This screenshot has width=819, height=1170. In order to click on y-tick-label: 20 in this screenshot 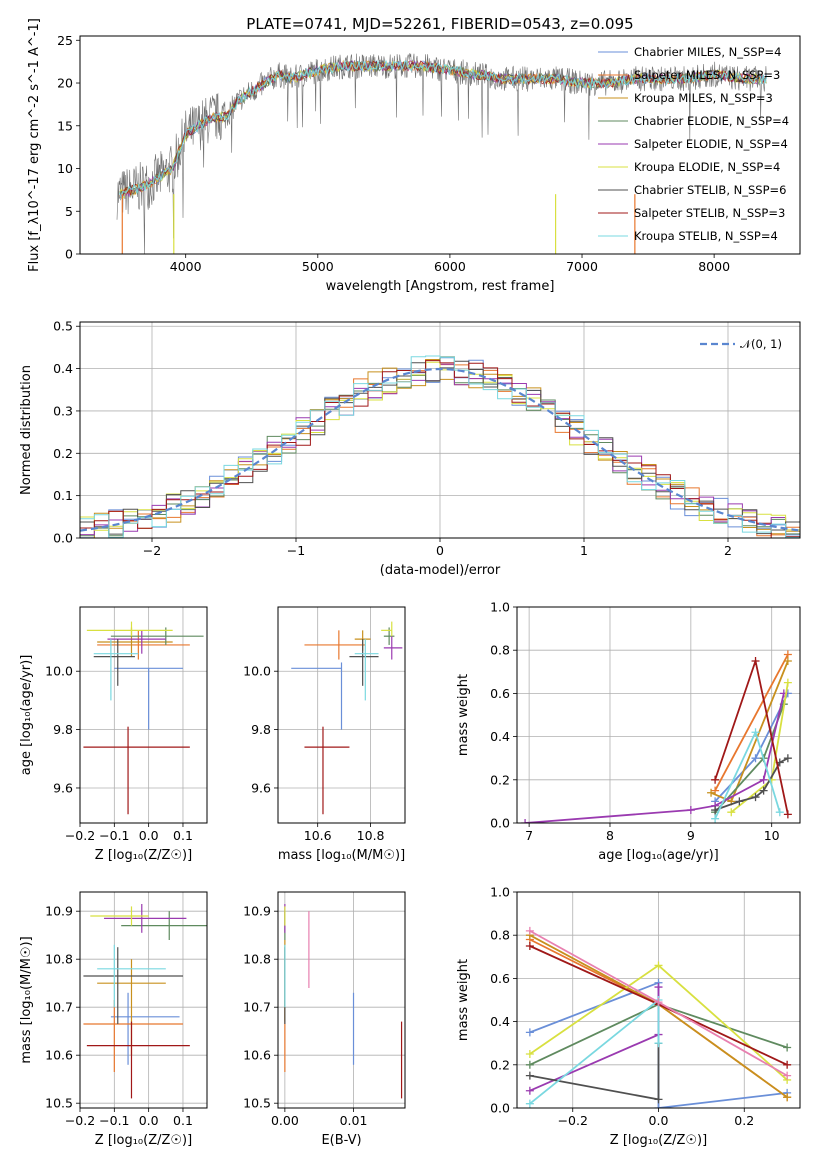, I will do `click(65, 83)`.